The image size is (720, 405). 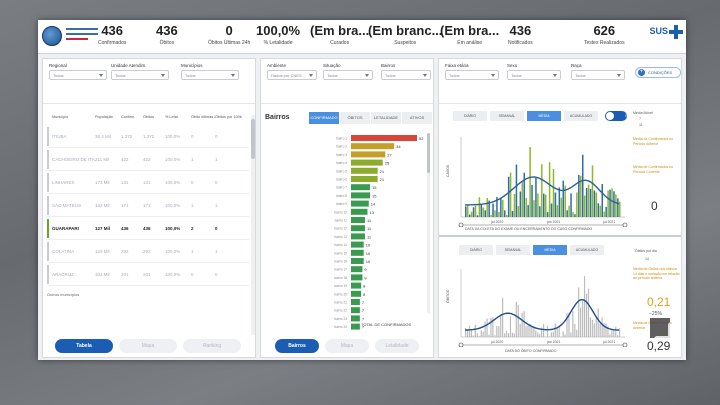 I want to click on filter-dropdown: Bairros Todos, so click(x=406, y=71).